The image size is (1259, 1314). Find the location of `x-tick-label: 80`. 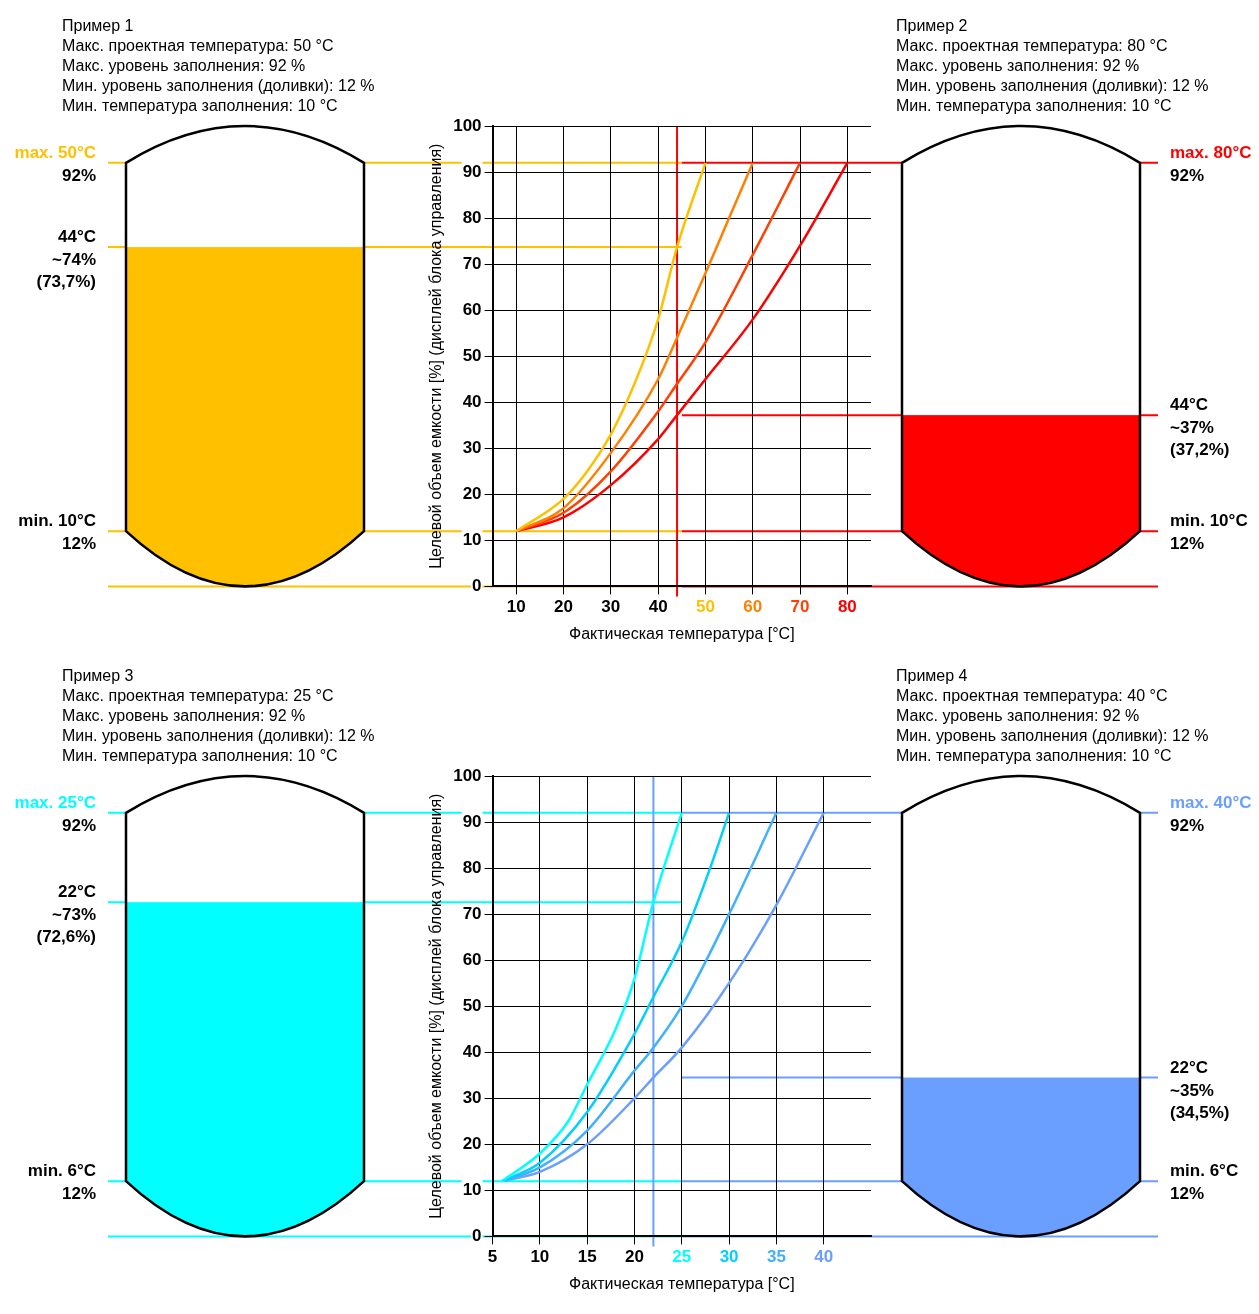

x-tick-label: 80 is located at coordinates (847, 607).